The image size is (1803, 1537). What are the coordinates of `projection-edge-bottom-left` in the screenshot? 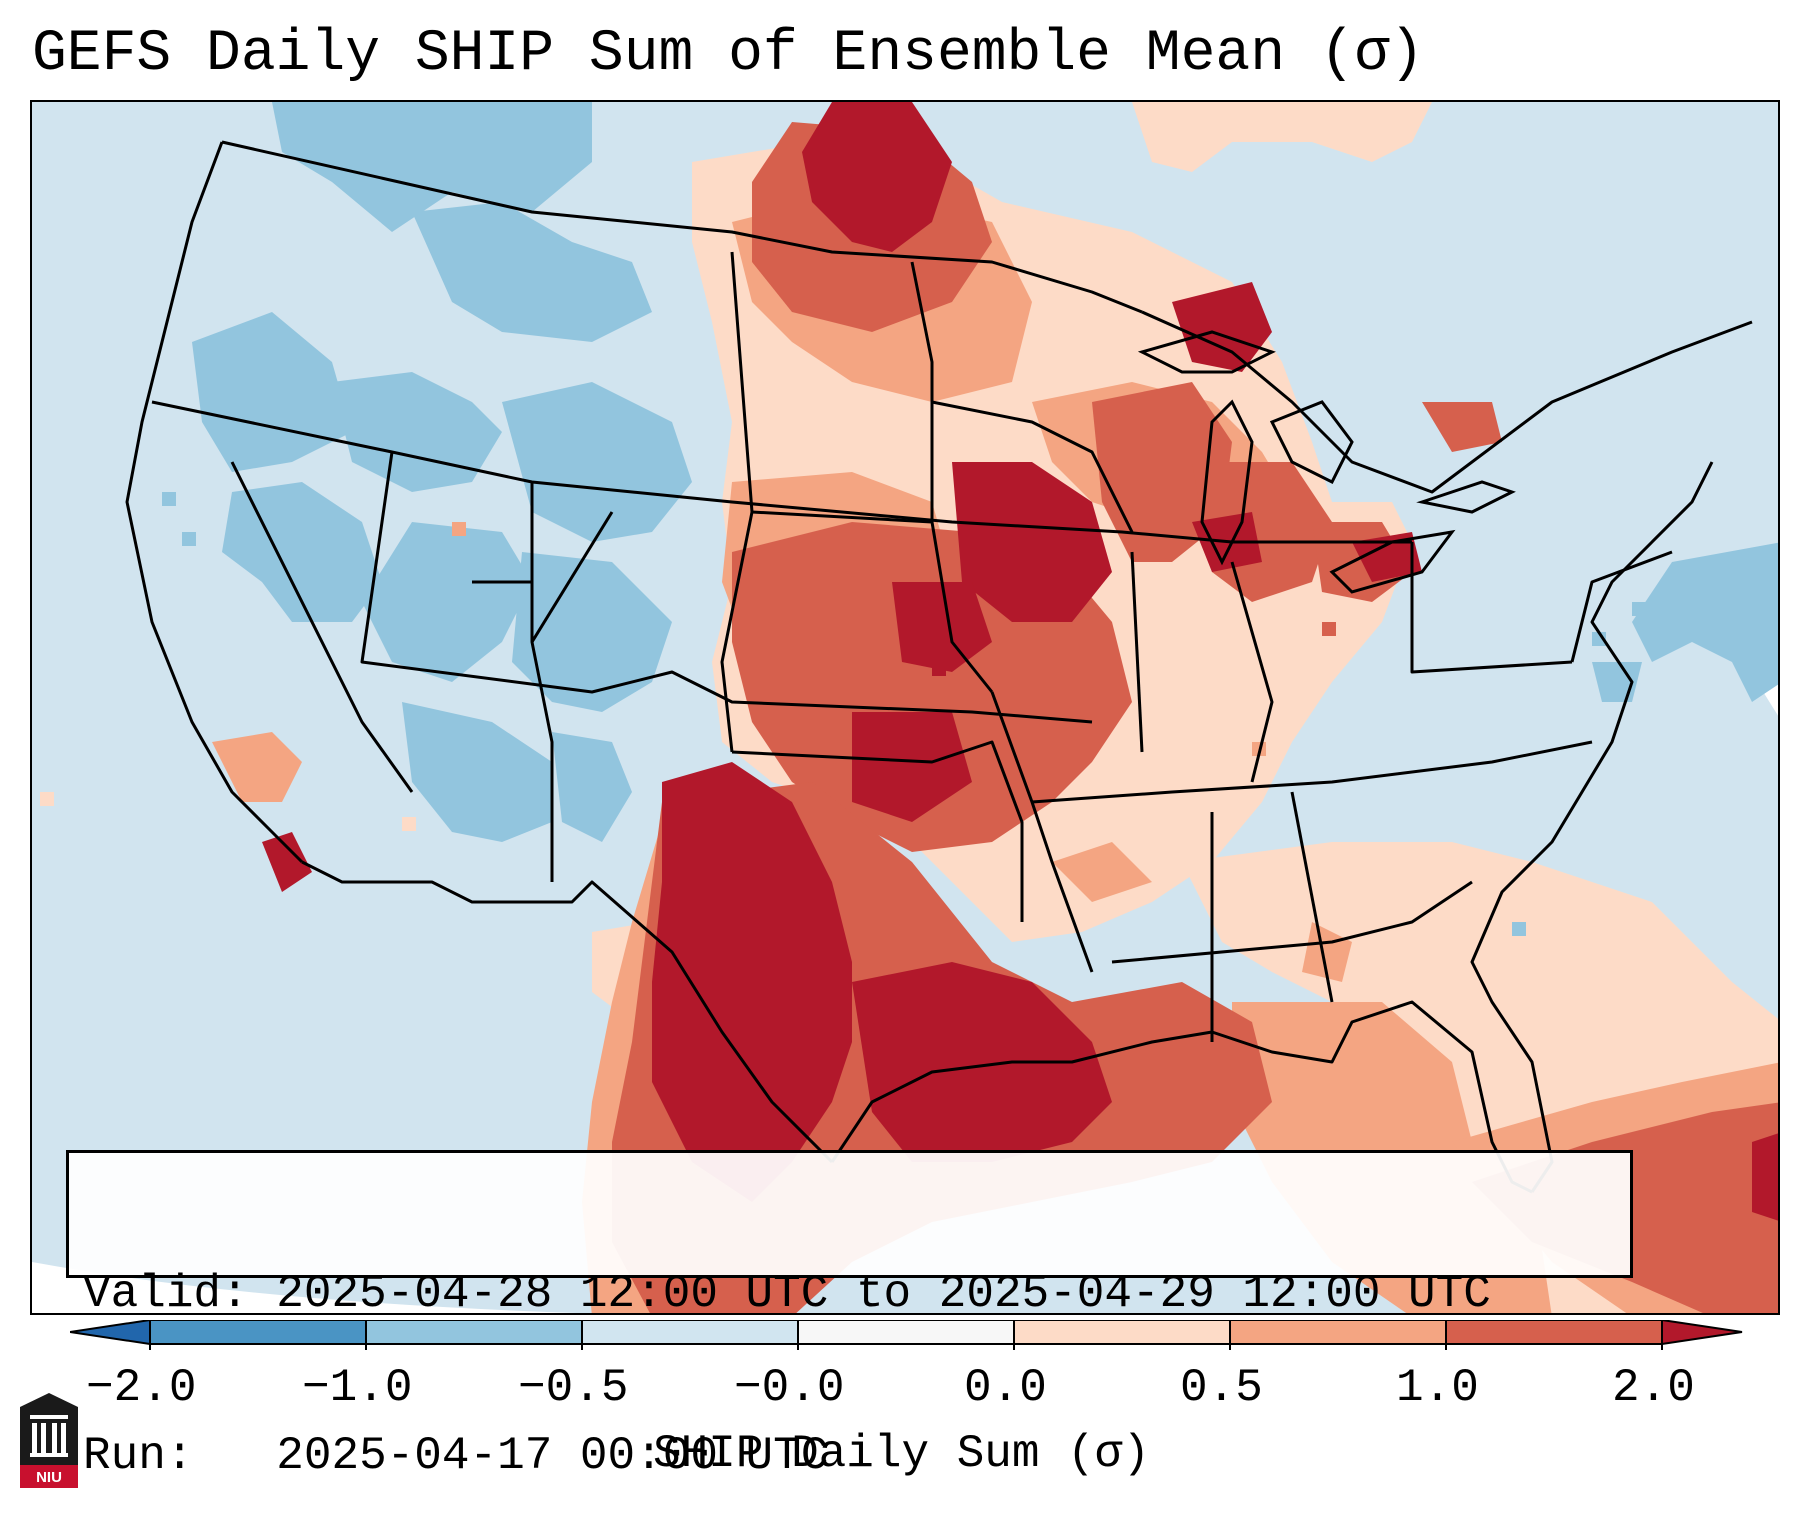 It's located at (305, 1287).